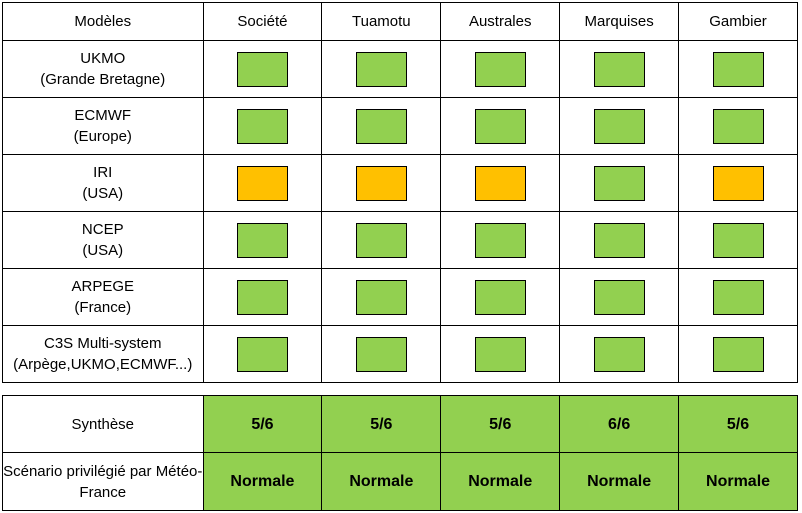  I want to click on region-header-societe: Société, so click(262, 21).